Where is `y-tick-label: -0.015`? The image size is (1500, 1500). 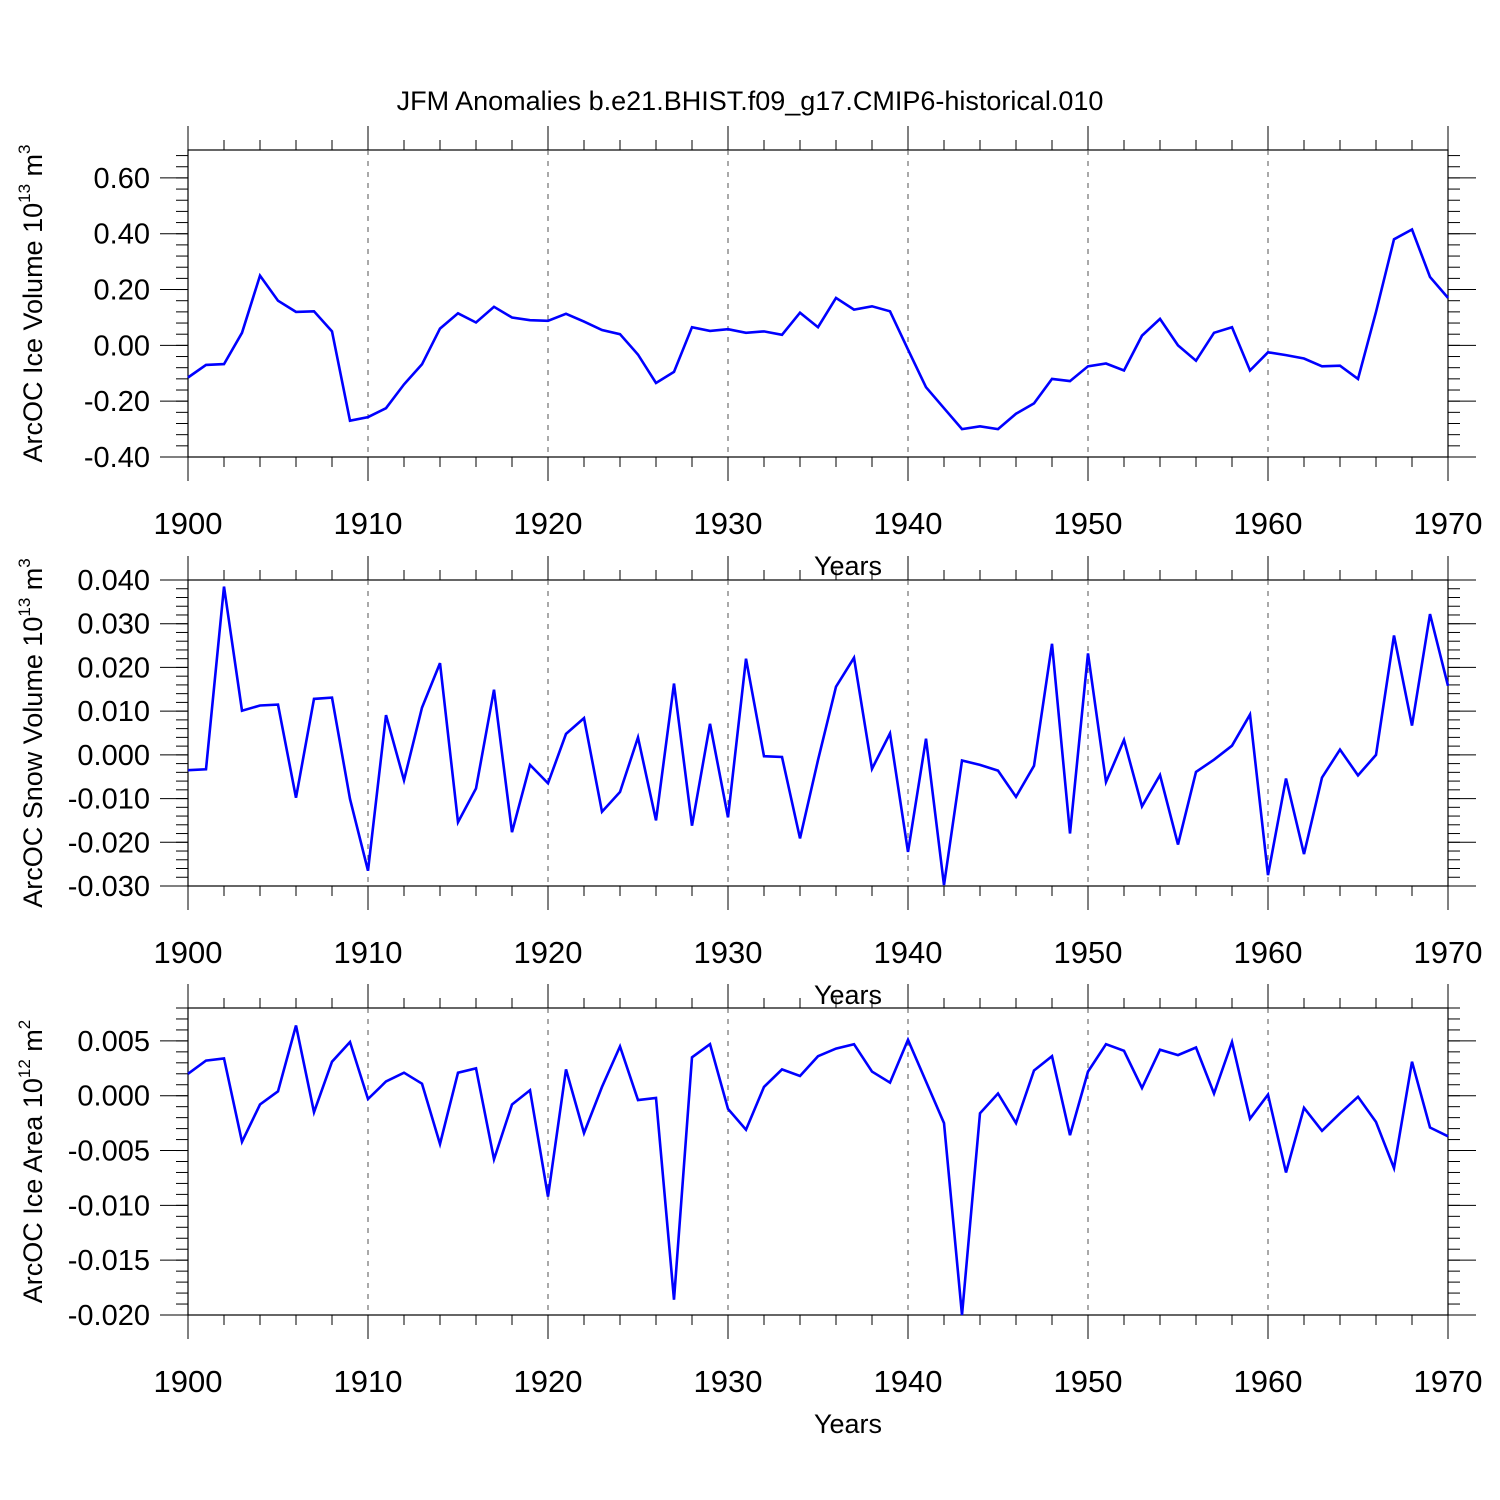
y-tick-label: -0.015 is located at coordinates (109, 1261).